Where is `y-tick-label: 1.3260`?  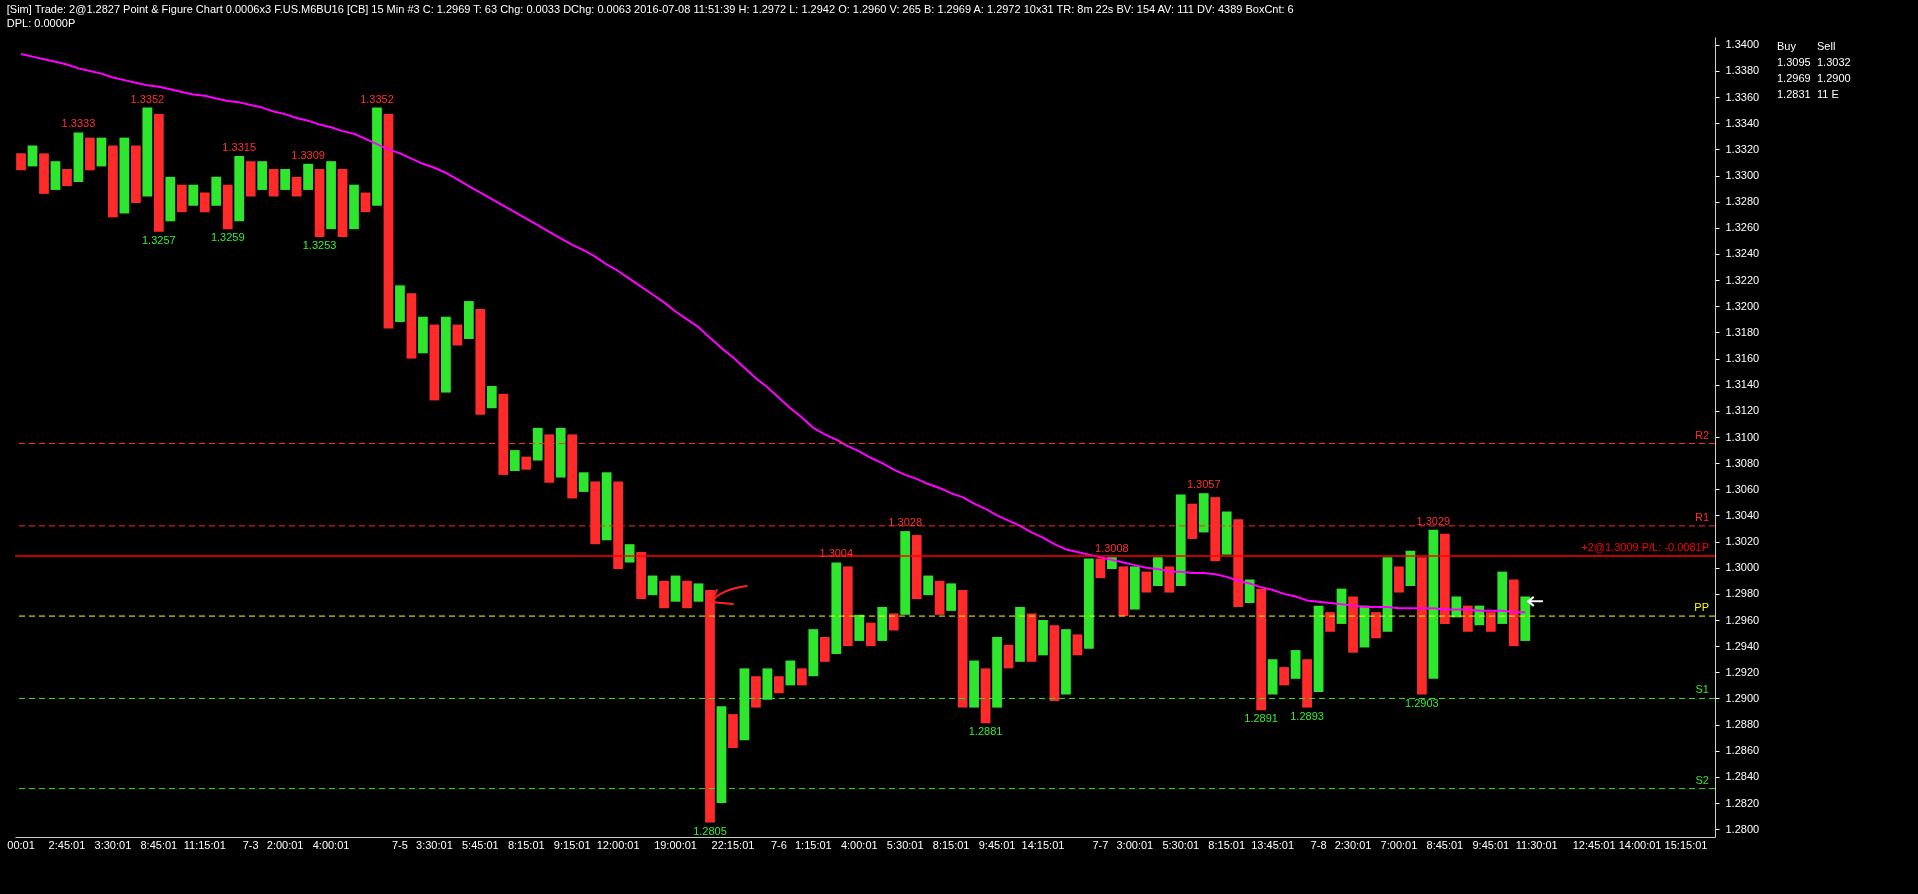
y-tick-label: 1.3260 is located at coordinates (1742, 227).